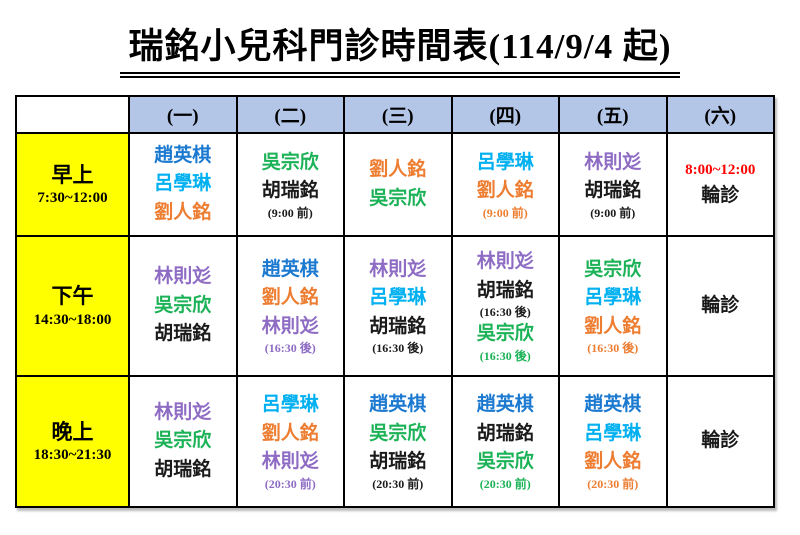  What do you see at coordinates (183, 114) in the screenshot?
I see `day-header-cell: (一)` at bounding box center [183, 114].